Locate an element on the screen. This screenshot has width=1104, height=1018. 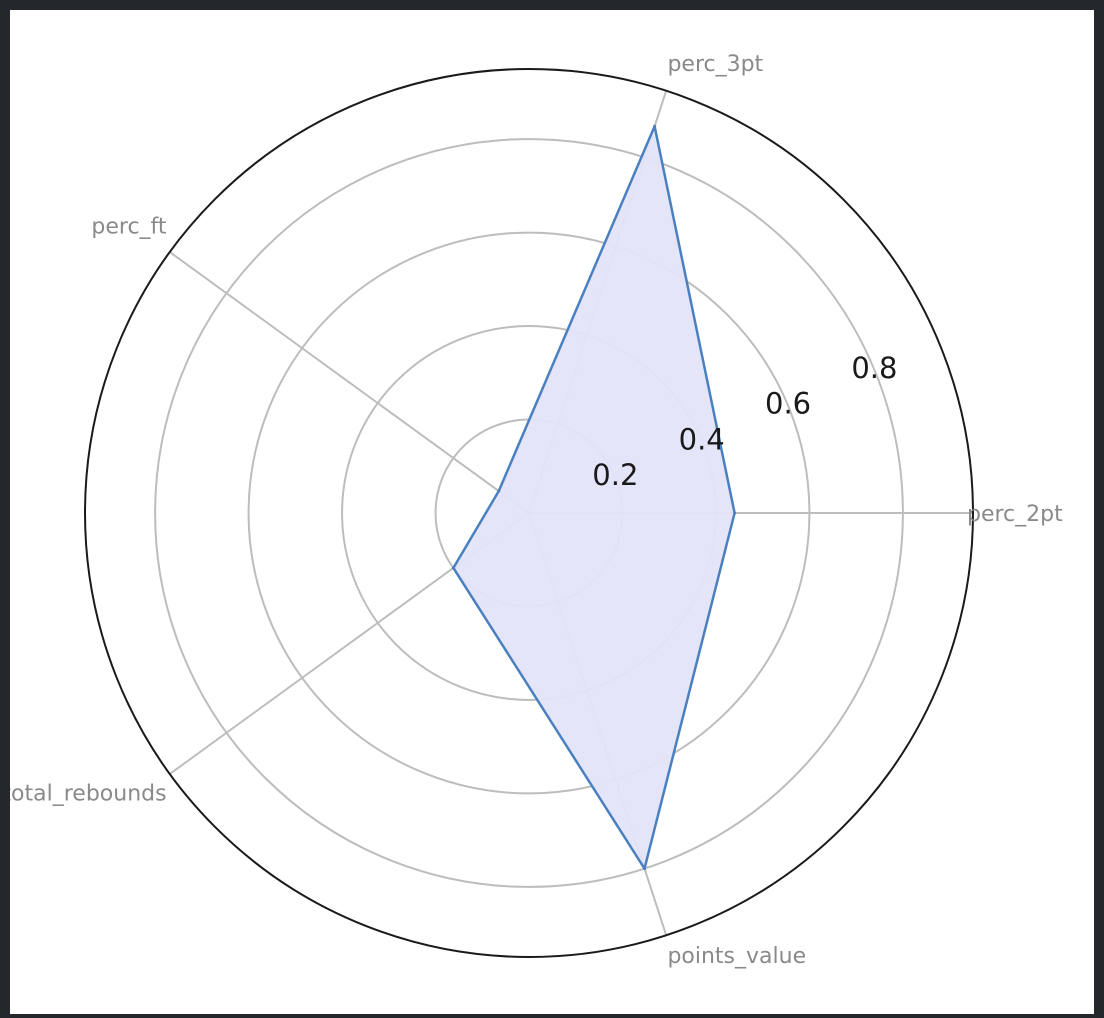
r-tick-label: 0.2 is located at coordinates (615, 475).